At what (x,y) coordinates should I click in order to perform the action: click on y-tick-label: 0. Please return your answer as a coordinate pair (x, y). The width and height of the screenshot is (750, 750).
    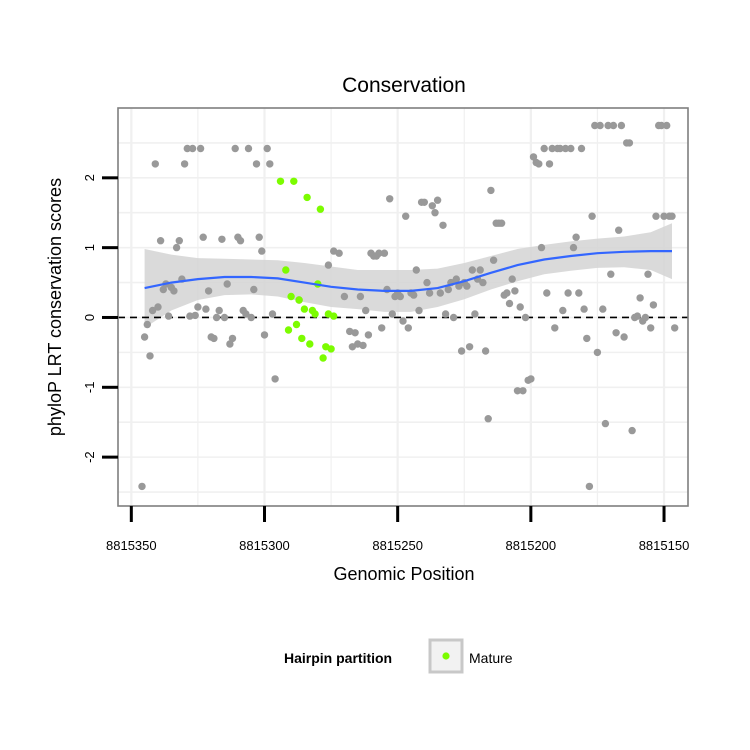
    Looking at the image, I should click on (89, 317).